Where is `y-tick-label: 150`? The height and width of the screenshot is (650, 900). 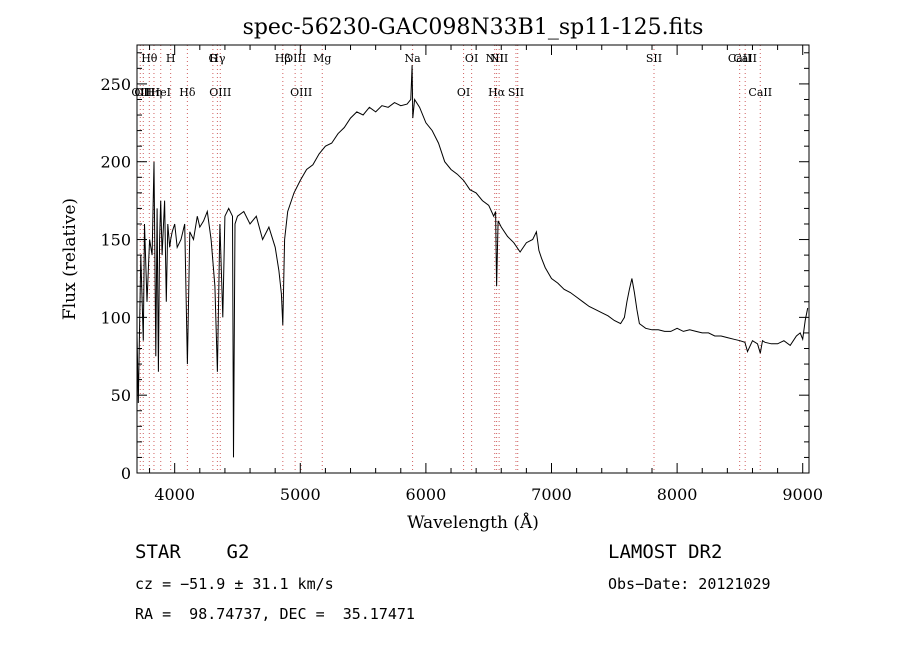 y-tick-label: 150 is located at coordinates (115, 240).